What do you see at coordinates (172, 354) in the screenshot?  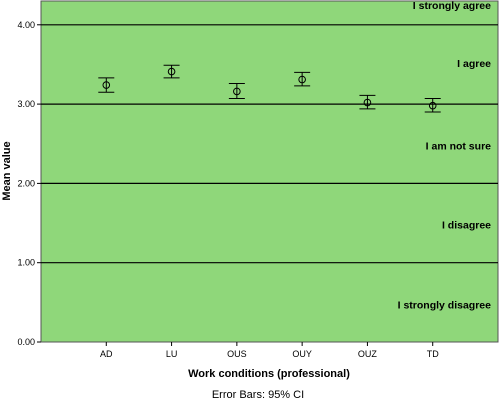 I see `x-tick-label: LU` at bounding box center [172, 354].